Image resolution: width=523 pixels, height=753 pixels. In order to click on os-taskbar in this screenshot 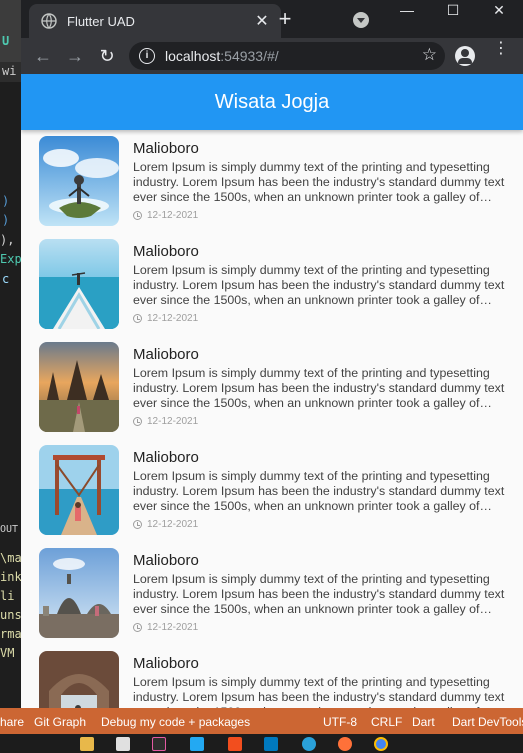, I will do `click(261, 743)`.